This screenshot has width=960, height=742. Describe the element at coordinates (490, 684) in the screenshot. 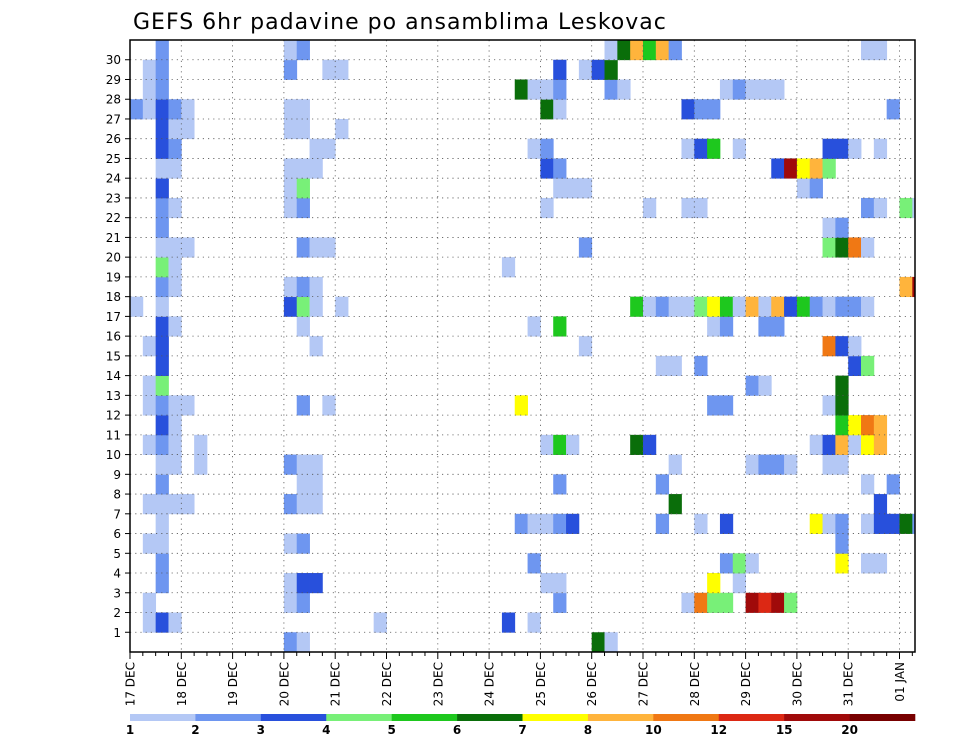

I see `x-tick-label: 24 DEC` at that location.